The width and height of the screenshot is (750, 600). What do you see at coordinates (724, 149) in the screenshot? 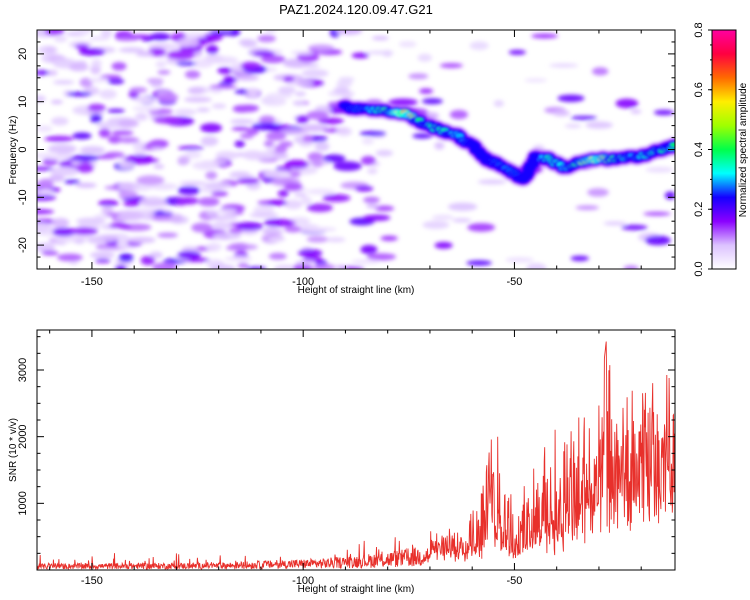
I see `colorbar-gradient` at bounding box center [724, 149].